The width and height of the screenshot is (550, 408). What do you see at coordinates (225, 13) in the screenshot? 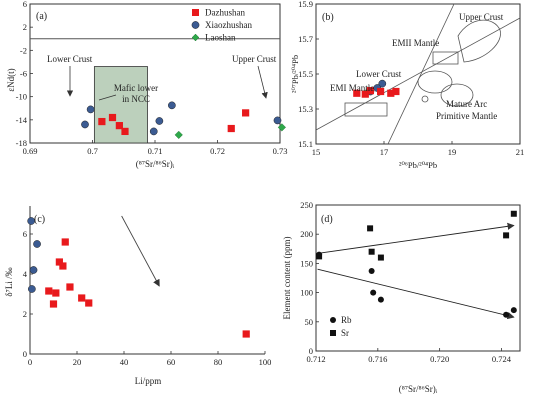
I see `legend-dazhushan: Dazhushan` at bounding box center [225, 13].